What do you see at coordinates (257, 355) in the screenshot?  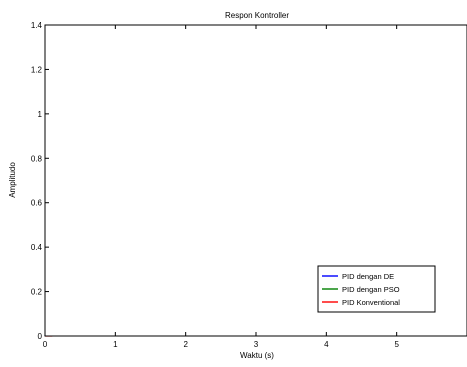 I see `x-axis-label: Waktu (s)` at bounding box center [257, 355].